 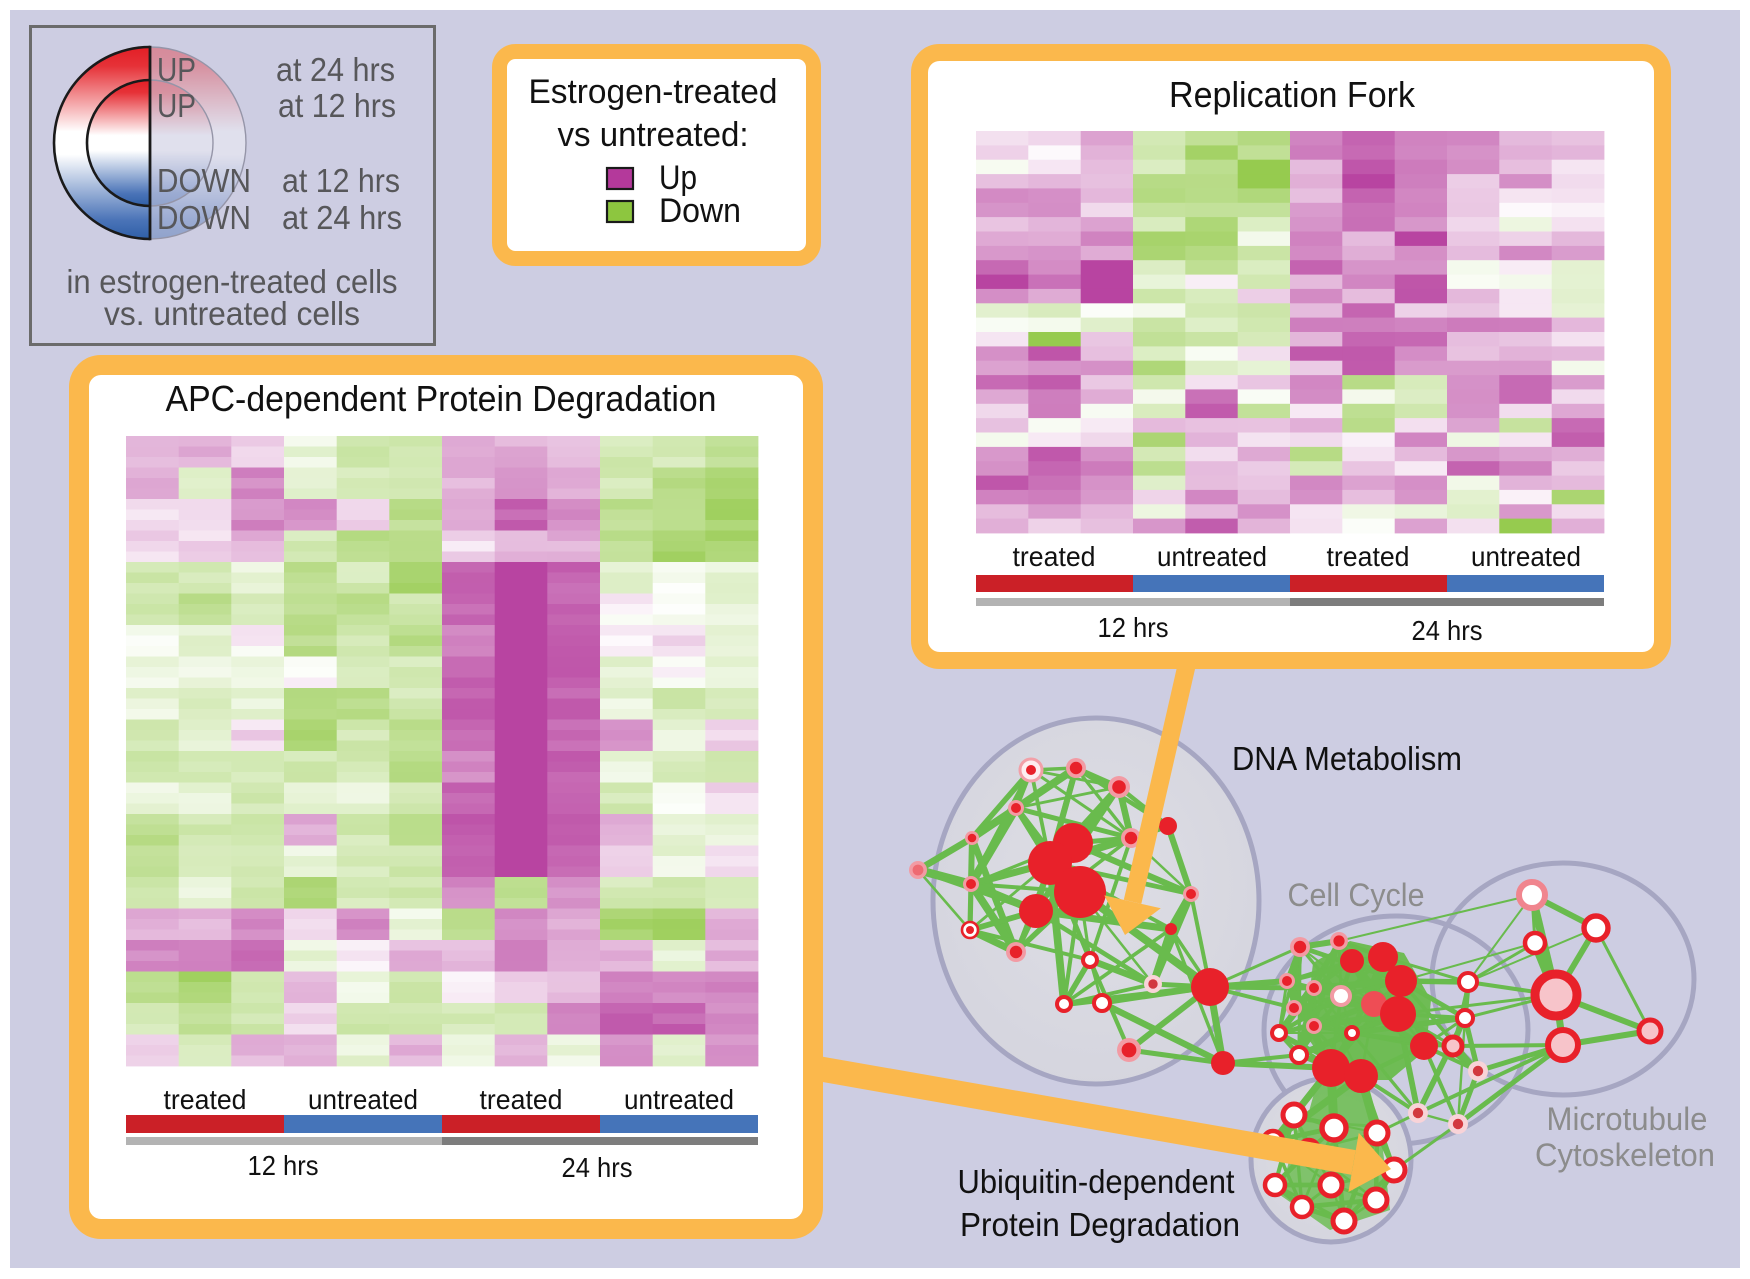 I want to click on svg-text: in estrogen-treated cells, so click(x=232, y=281).